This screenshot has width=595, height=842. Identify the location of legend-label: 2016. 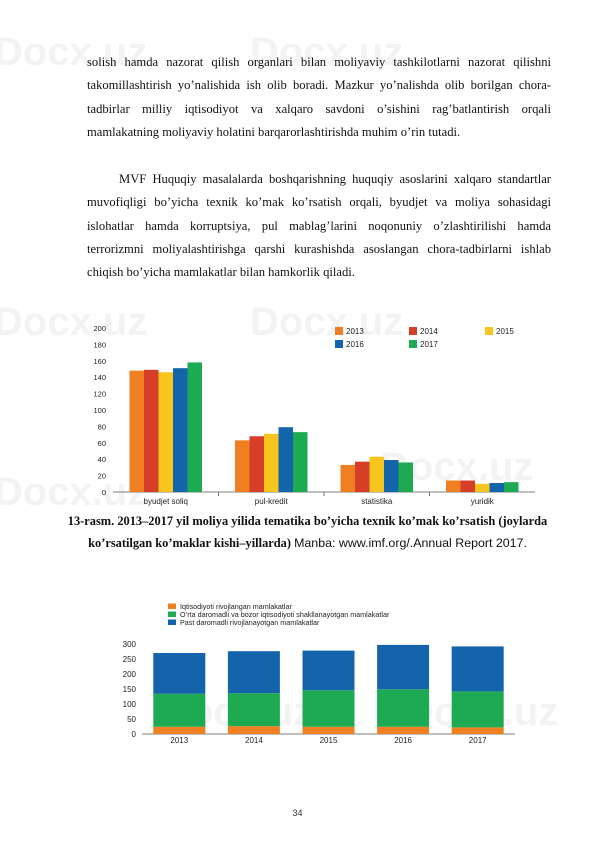
(355, 344).